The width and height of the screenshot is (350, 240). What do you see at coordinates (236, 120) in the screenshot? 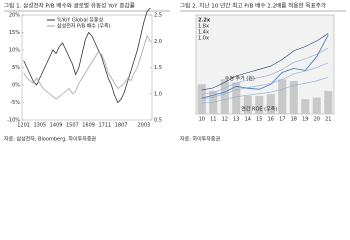
I see `x-tick-label: 13` at bounding box center [236, 120].